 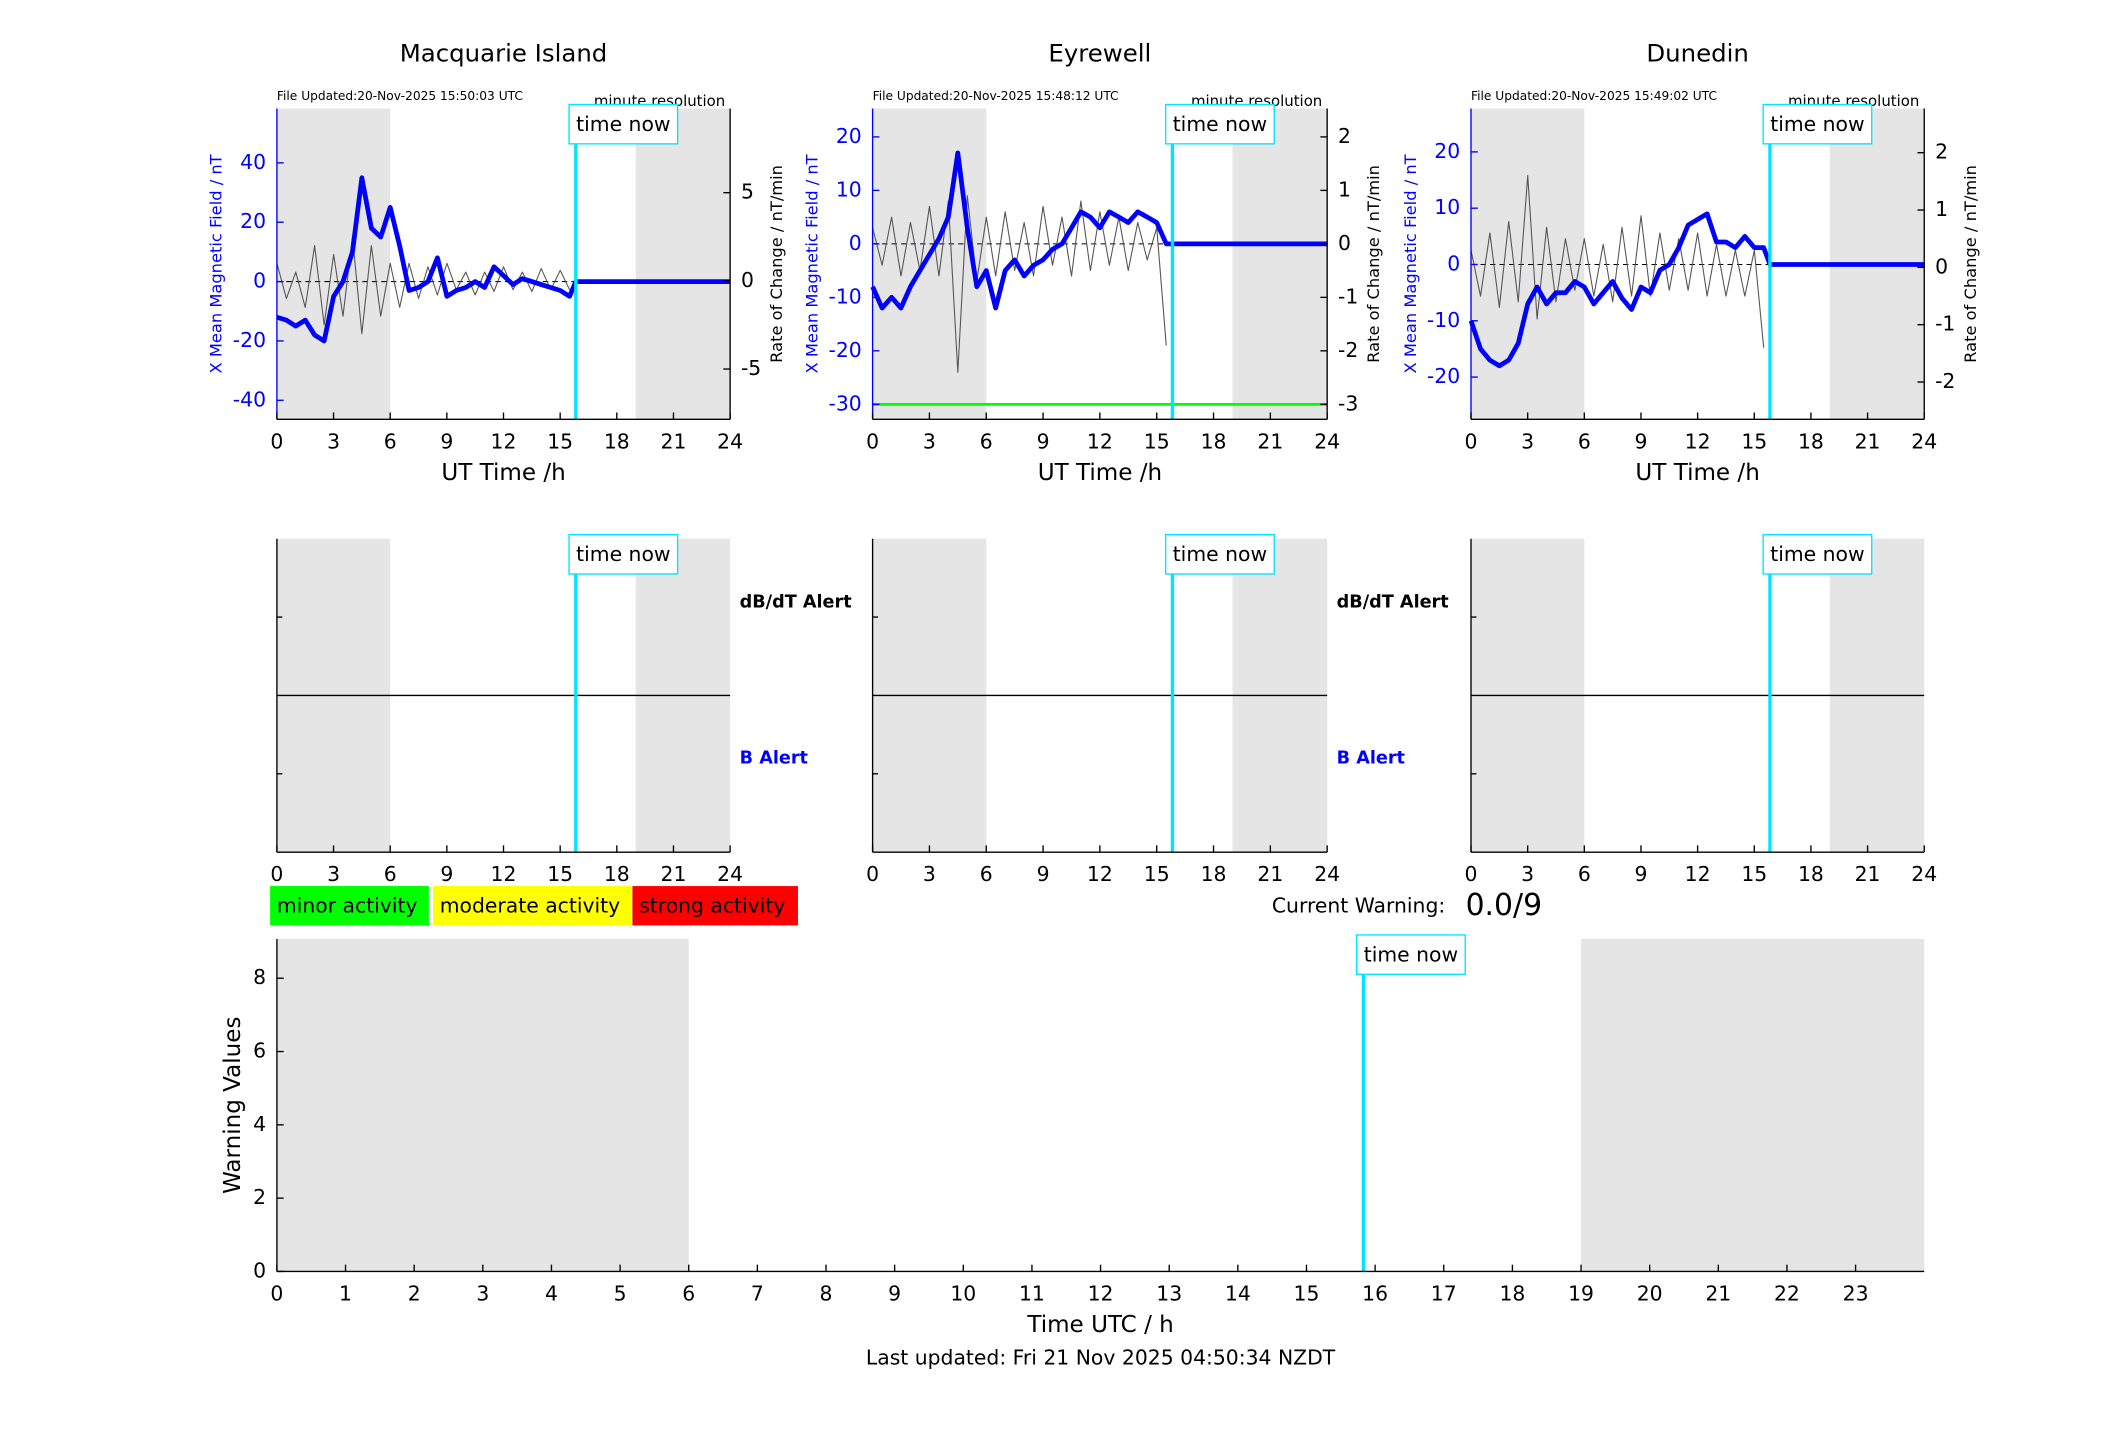 What do you see at coordinates (963, 1294) in the screenshot?
I see `x-tick-label: 10` at bounding box center [963, 1294].